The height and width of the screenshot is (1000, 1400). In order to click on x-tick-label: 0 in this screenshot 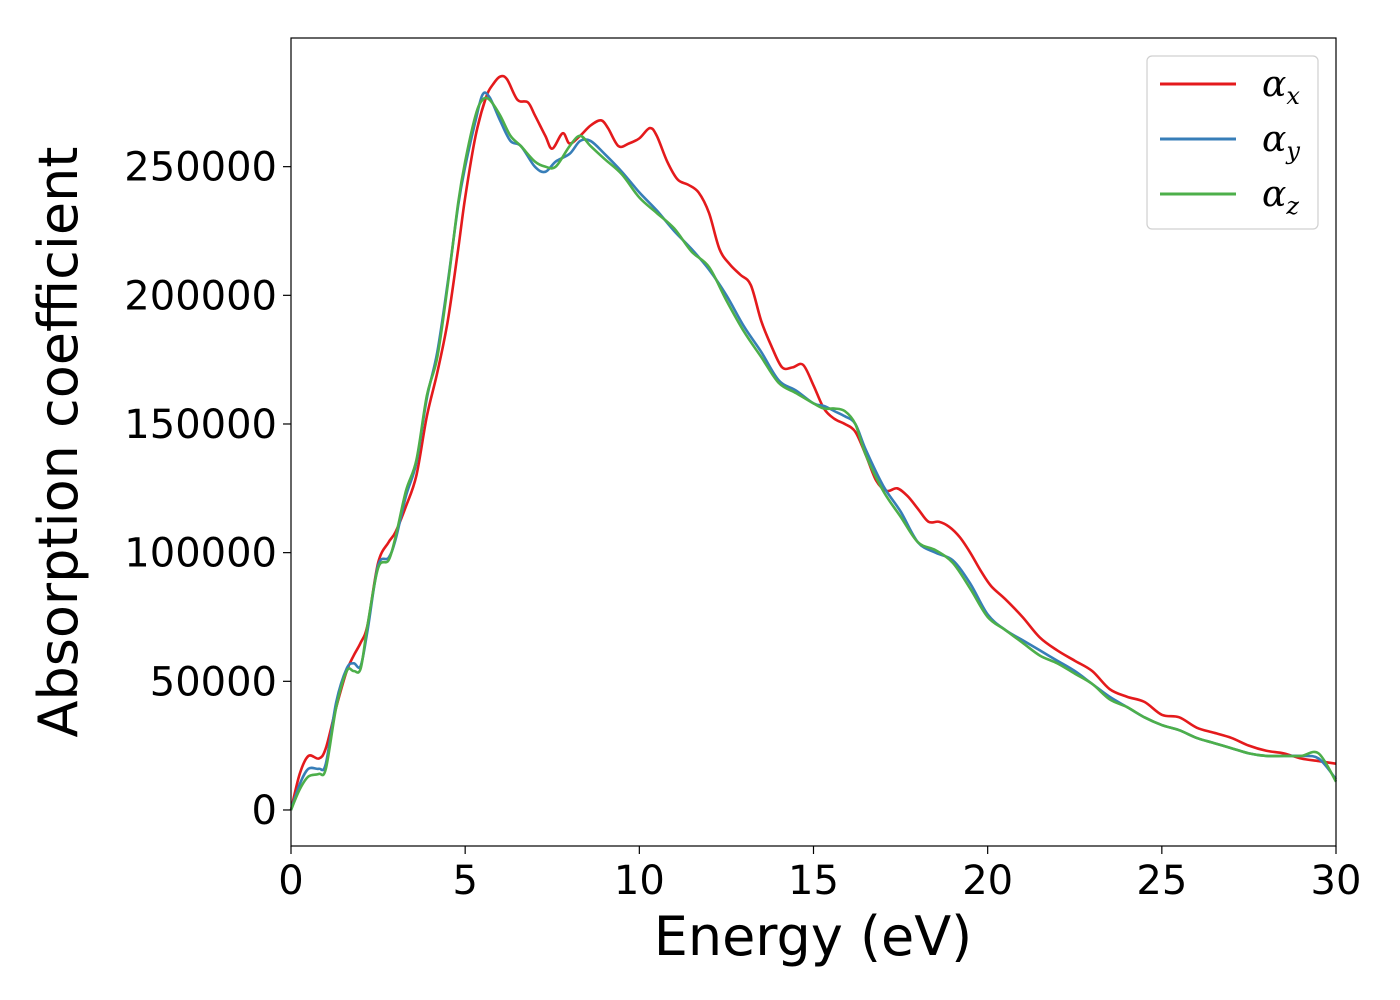, I will do `click(290, 881)`.